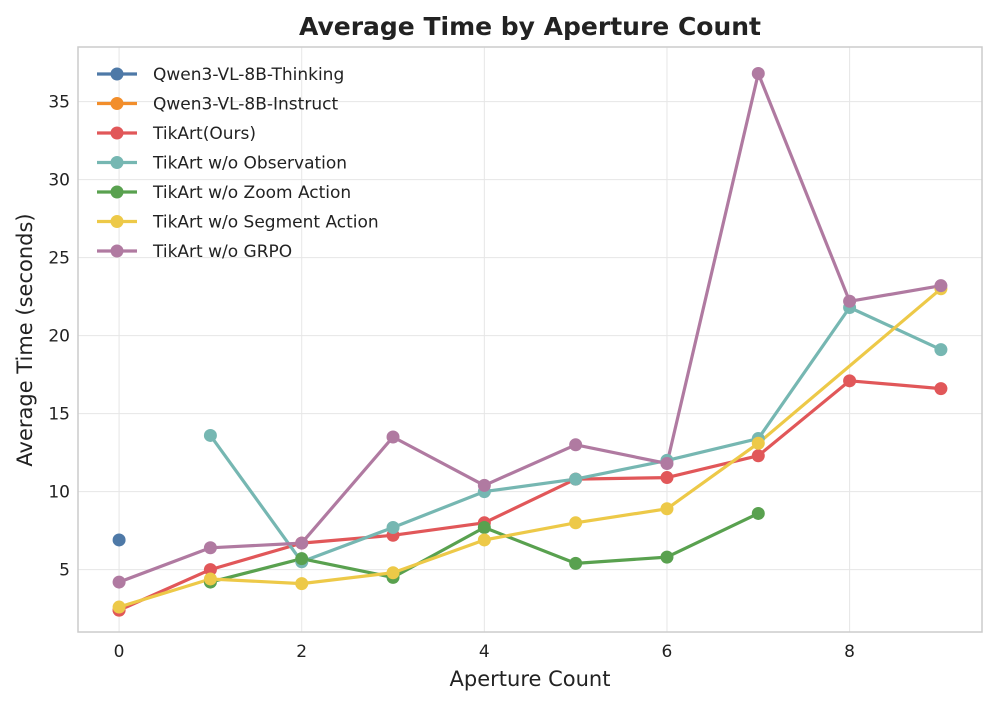 This screenshot has height=706, width=997. Describe the element at coordinates (59, 181) in the screenshot. I see `y-tick-label: 30` at that location.